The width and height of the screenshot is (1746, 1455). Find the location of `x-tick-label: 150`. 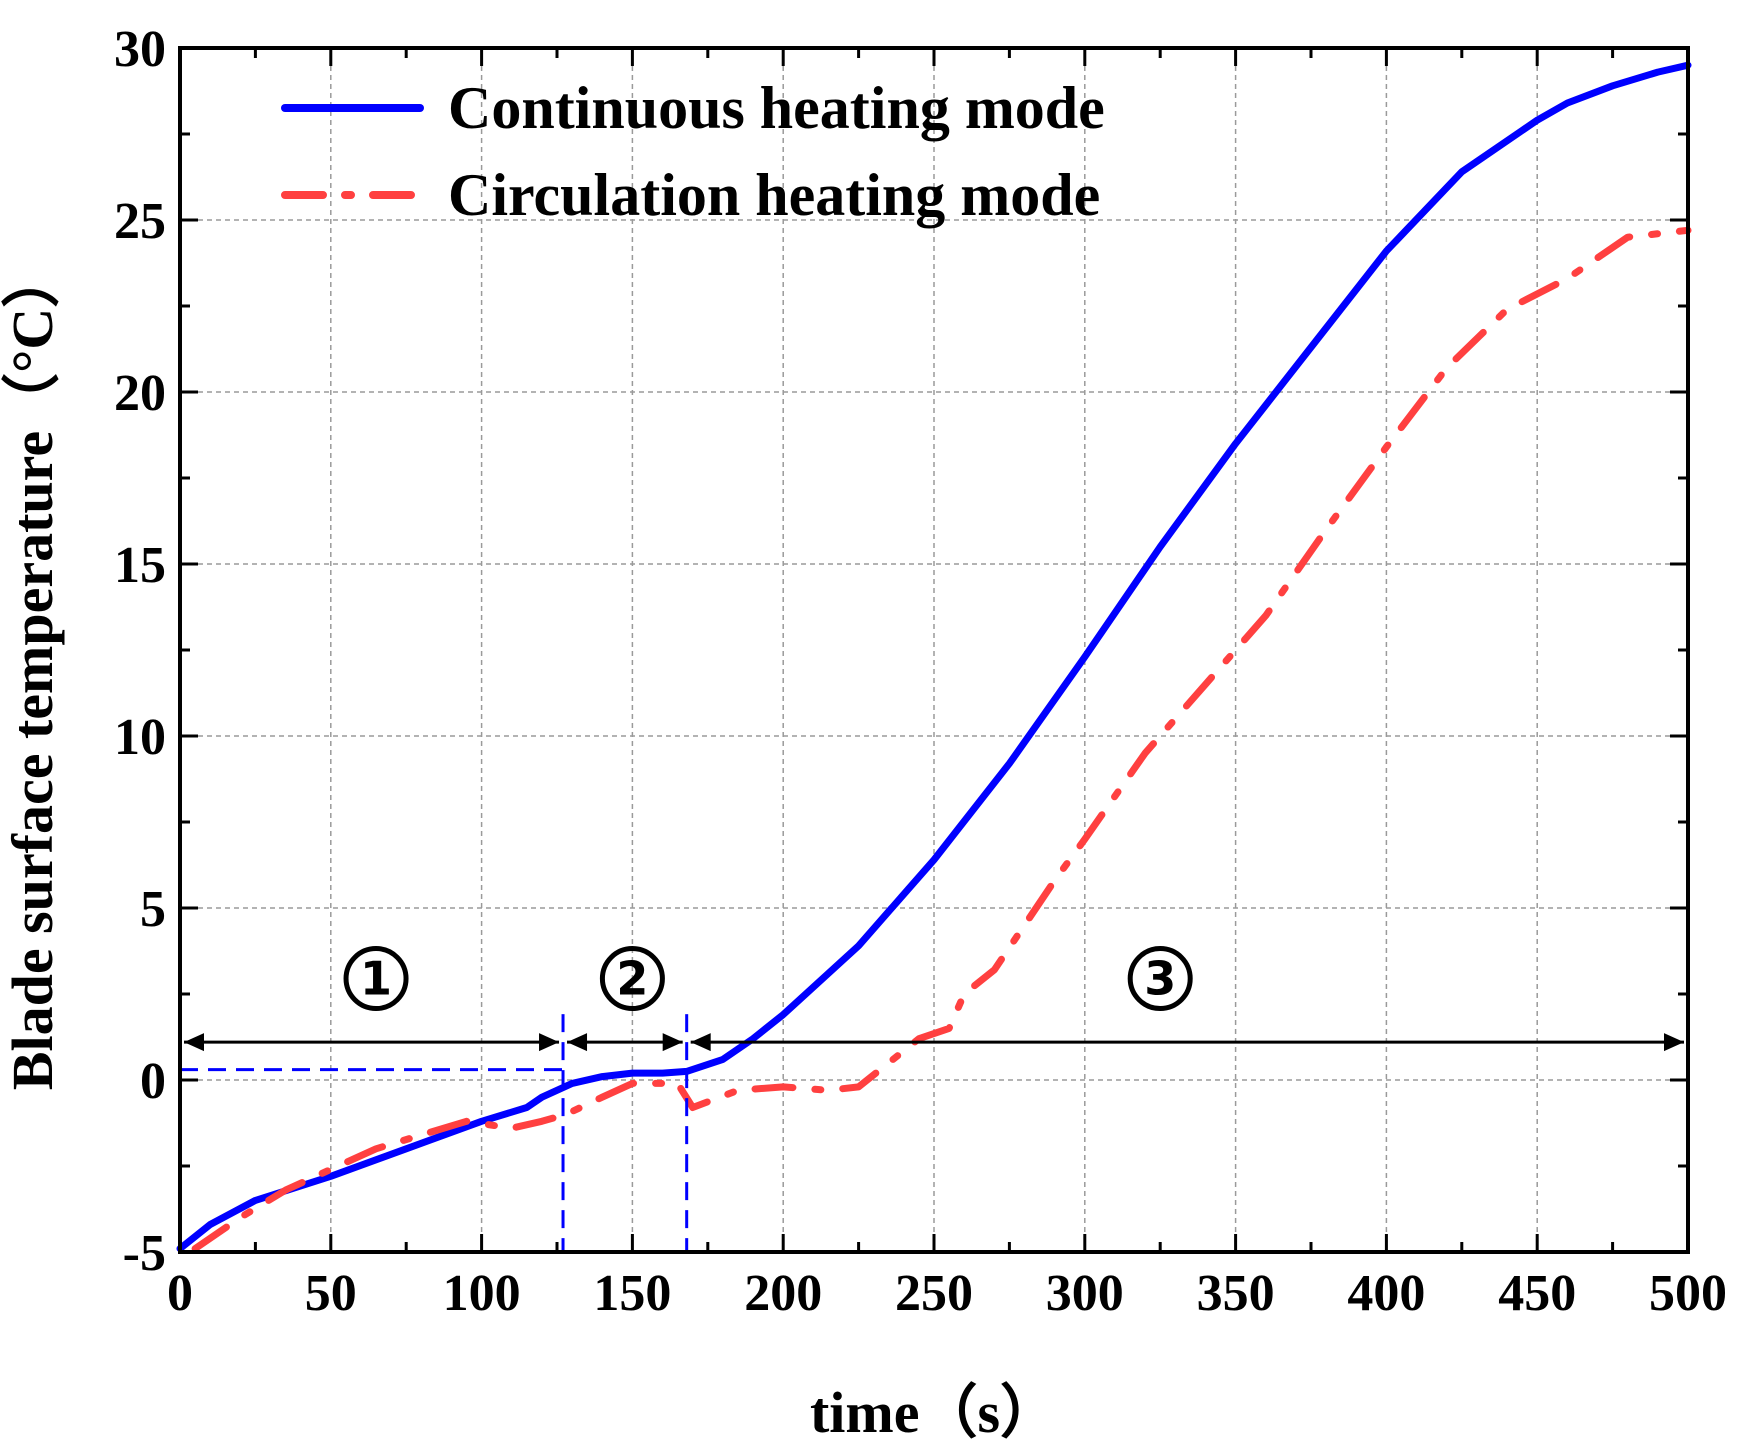

x-tick-label: 150 is located at coordinates (632, 1293).